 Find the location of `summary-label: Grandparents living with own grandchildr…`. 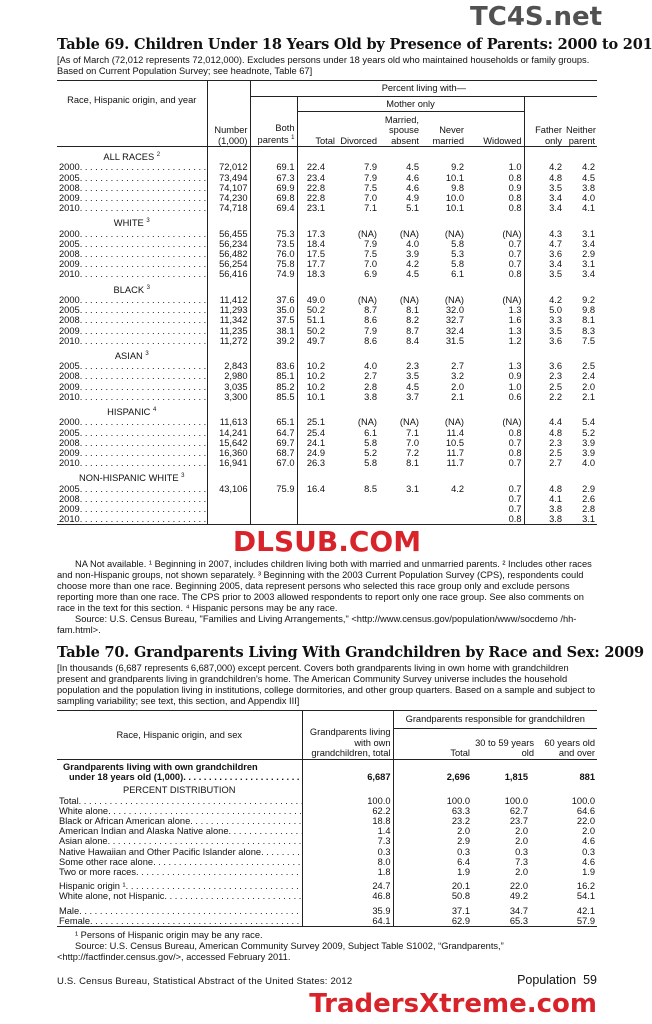

summary-label: Grandparents living with own grandchildr… is located at coordinates (180, 766).